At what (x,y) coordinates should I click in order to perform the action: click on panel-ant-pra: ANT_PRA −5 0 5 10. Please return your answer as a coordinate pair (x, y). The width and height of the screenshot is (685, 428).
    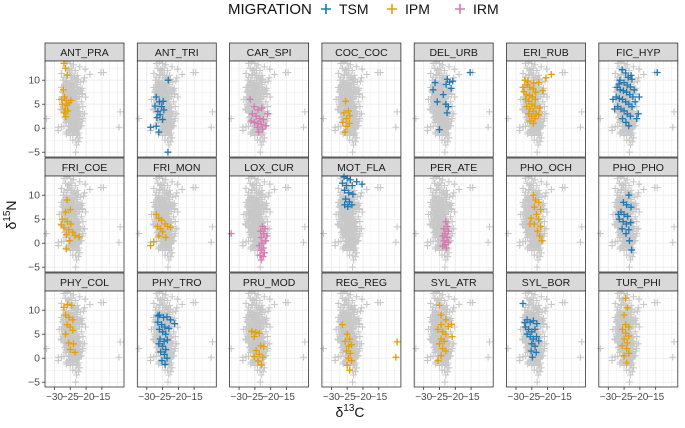
    Looking at the image, I should click on (76, 101).